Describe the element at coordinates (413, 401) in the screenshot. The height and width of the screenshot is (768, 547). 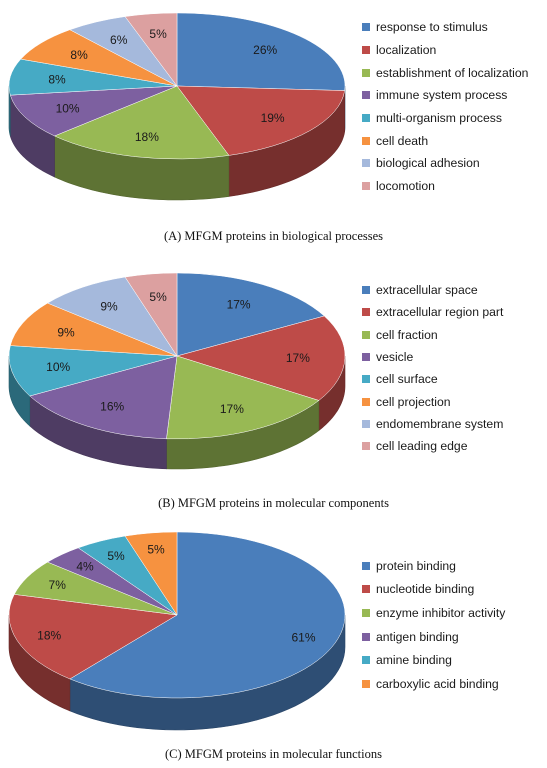
I see `legend-label: cell projection` at that location.